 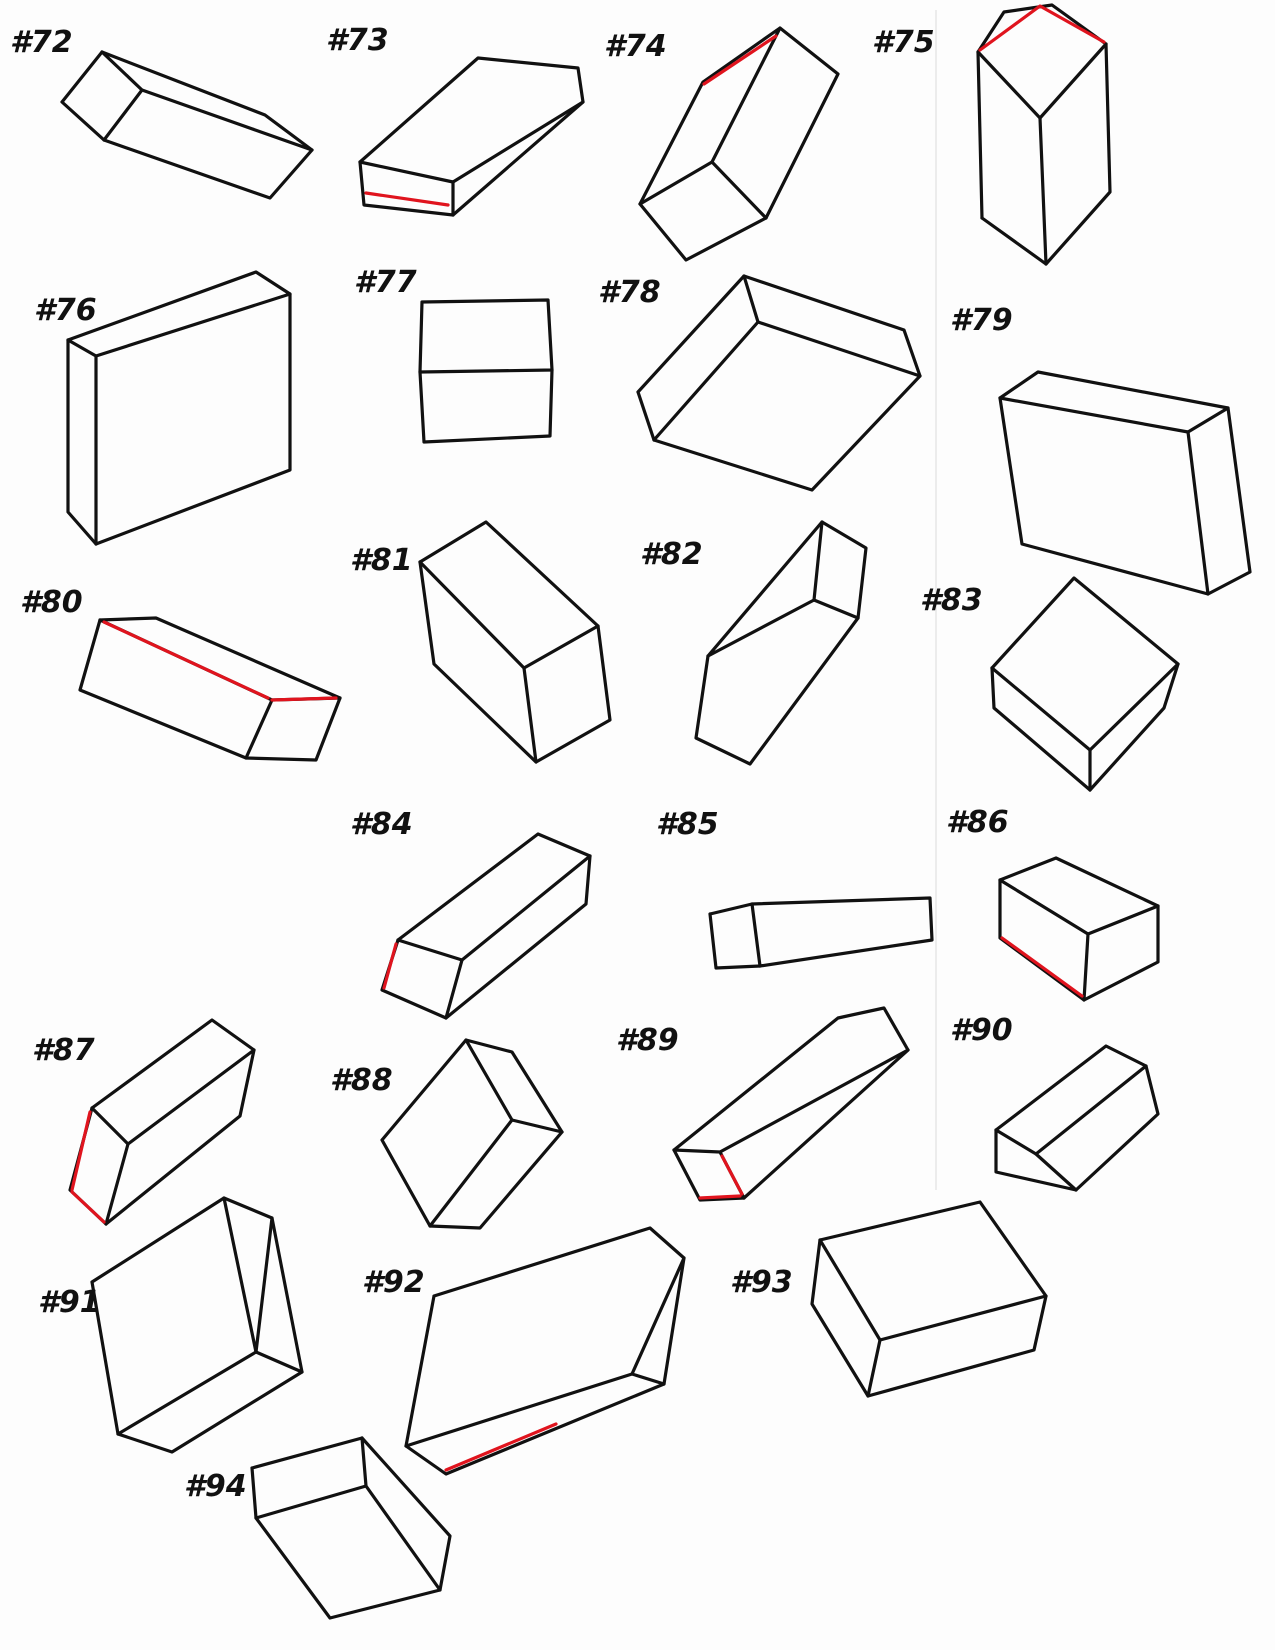 I want to click on box-label: #82, so click(x=671, y=554).